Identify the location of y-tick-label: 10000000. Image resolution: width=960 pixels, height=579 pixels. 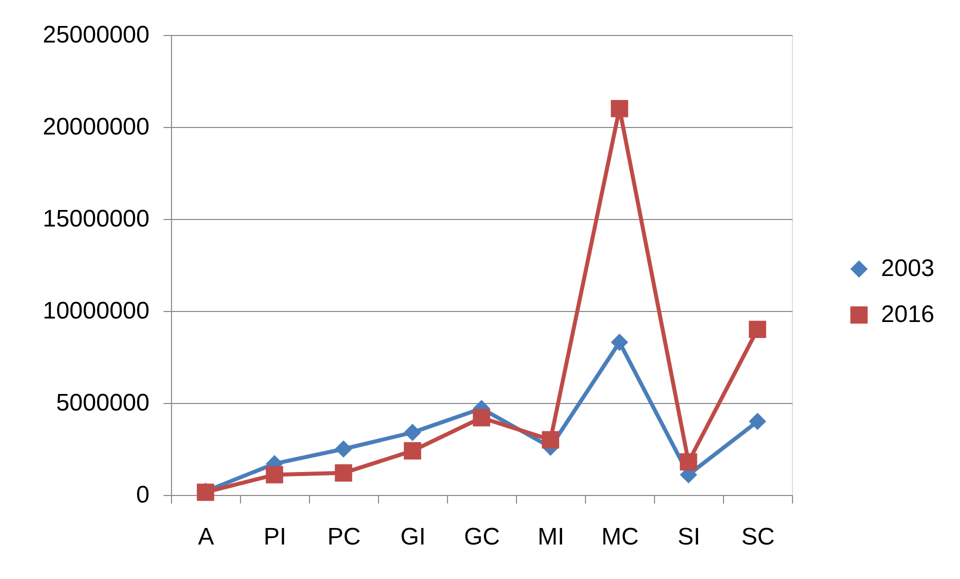
(96, 311).